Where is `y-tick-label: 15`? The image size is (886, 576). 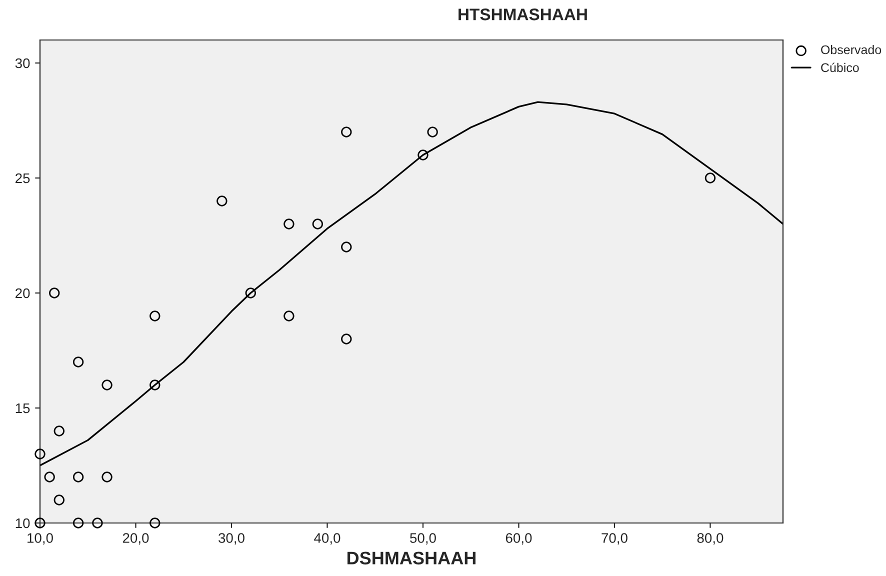
y-tick-label: 15 is located at coordinates (23, 408).